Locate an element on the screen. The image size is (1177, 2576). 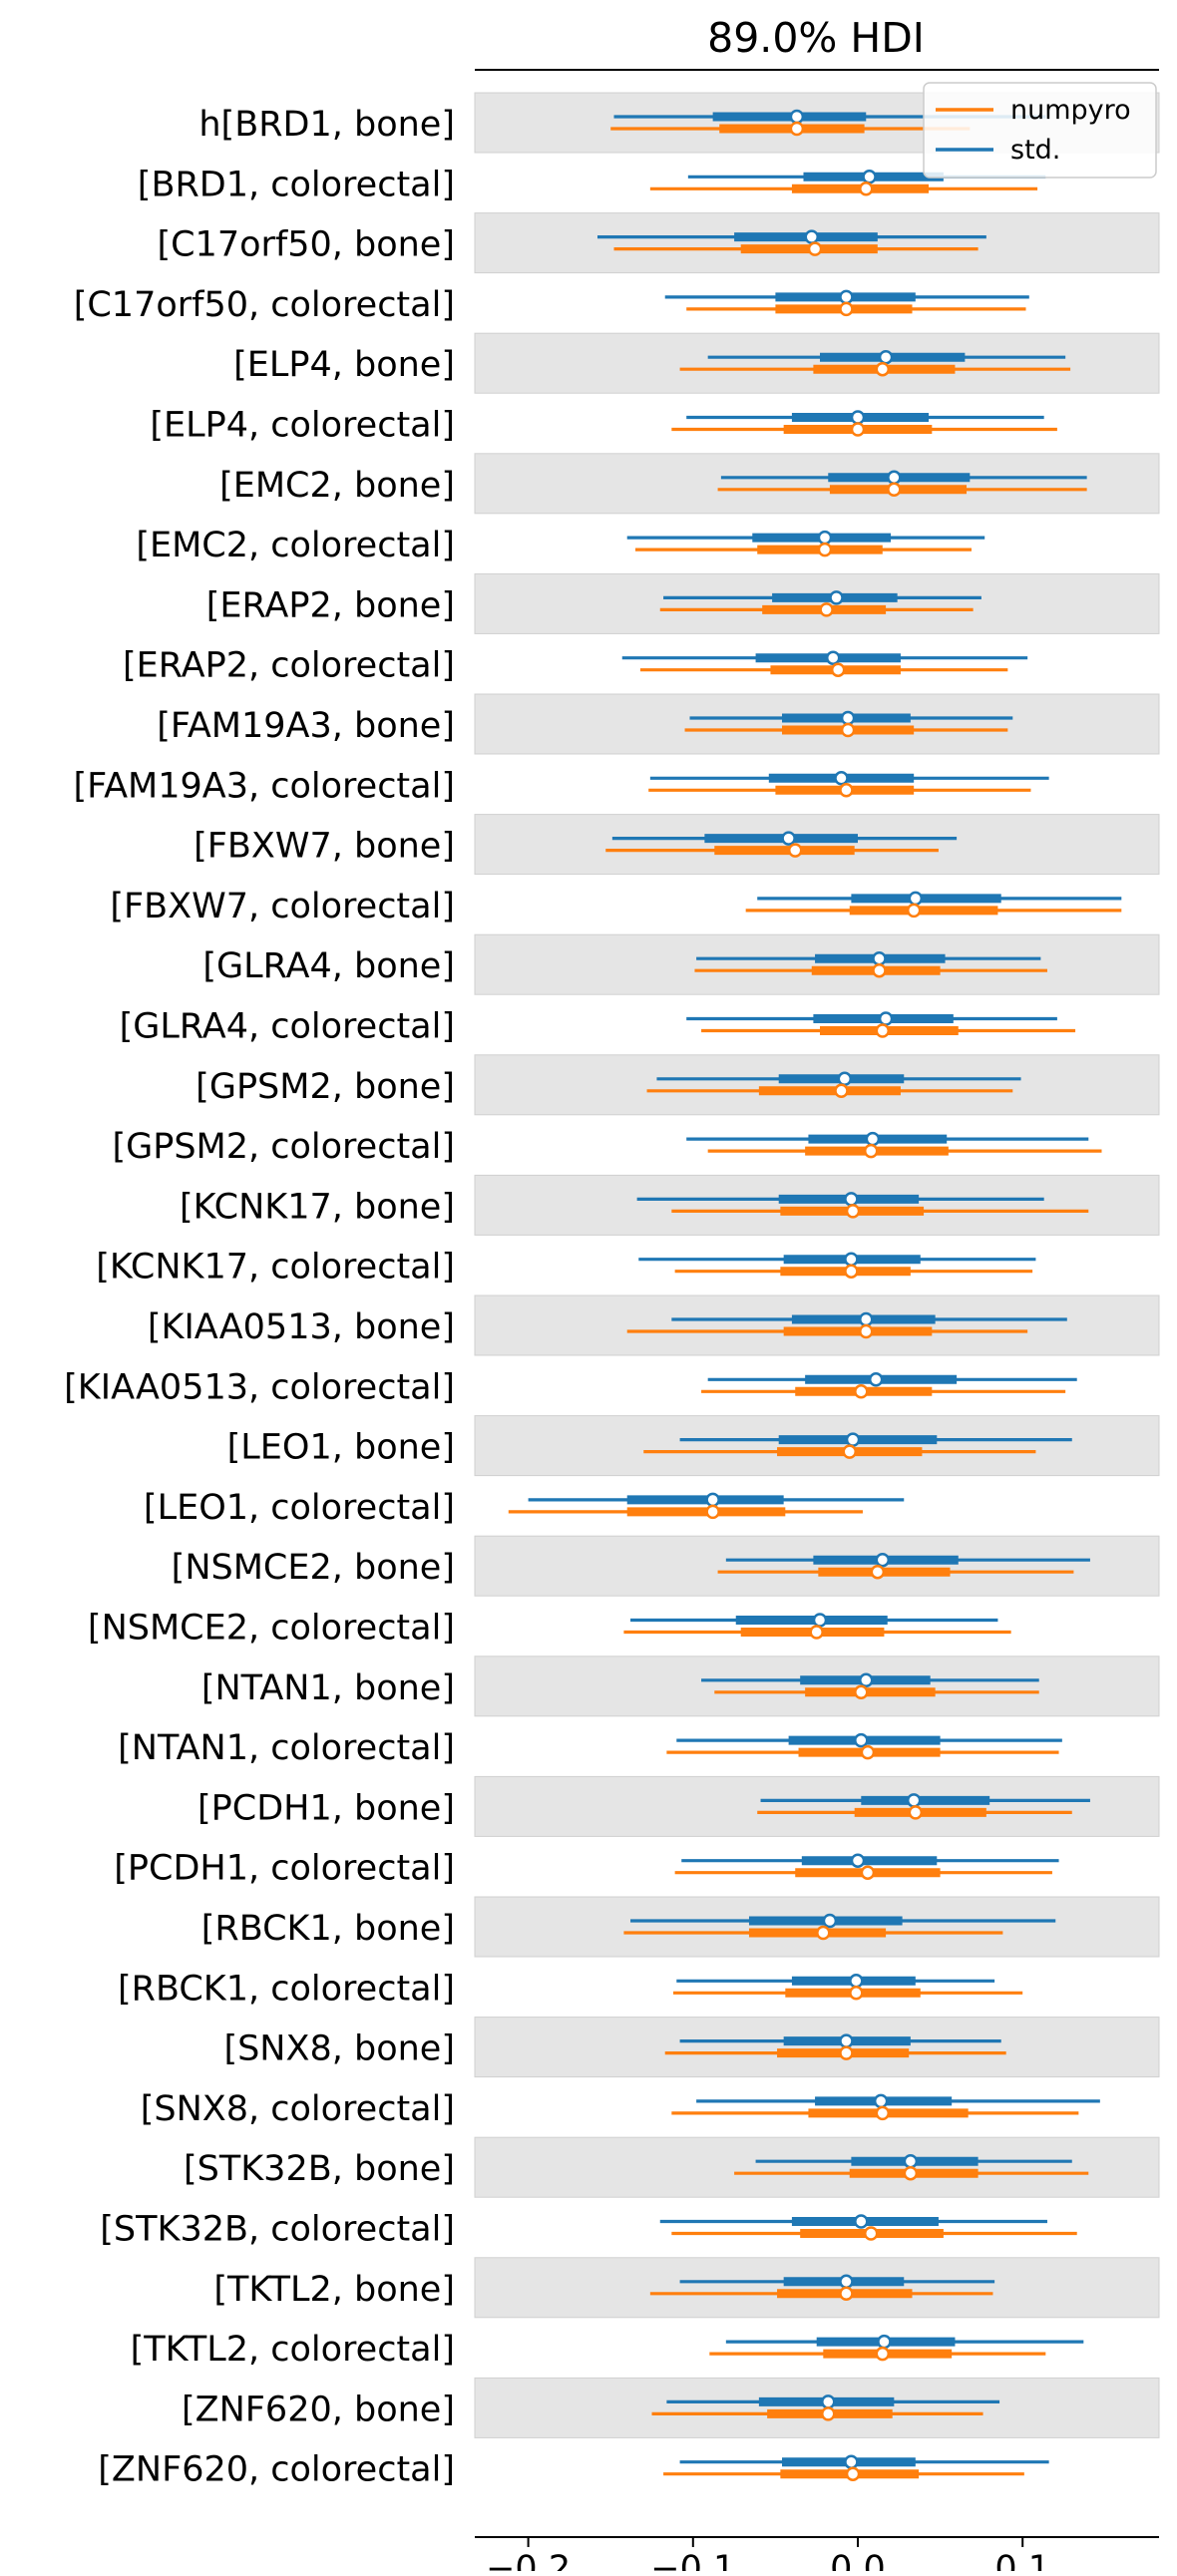
row-label: [FBXW7, bone] is located at coordinates (324, 847).